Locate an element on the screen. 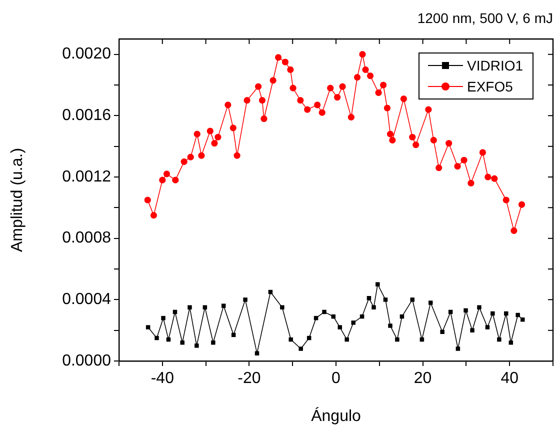 Image resolution: width=559 pixels, height=430 pixels. x-tick-label: -40 is located at coordinates (162, 379).